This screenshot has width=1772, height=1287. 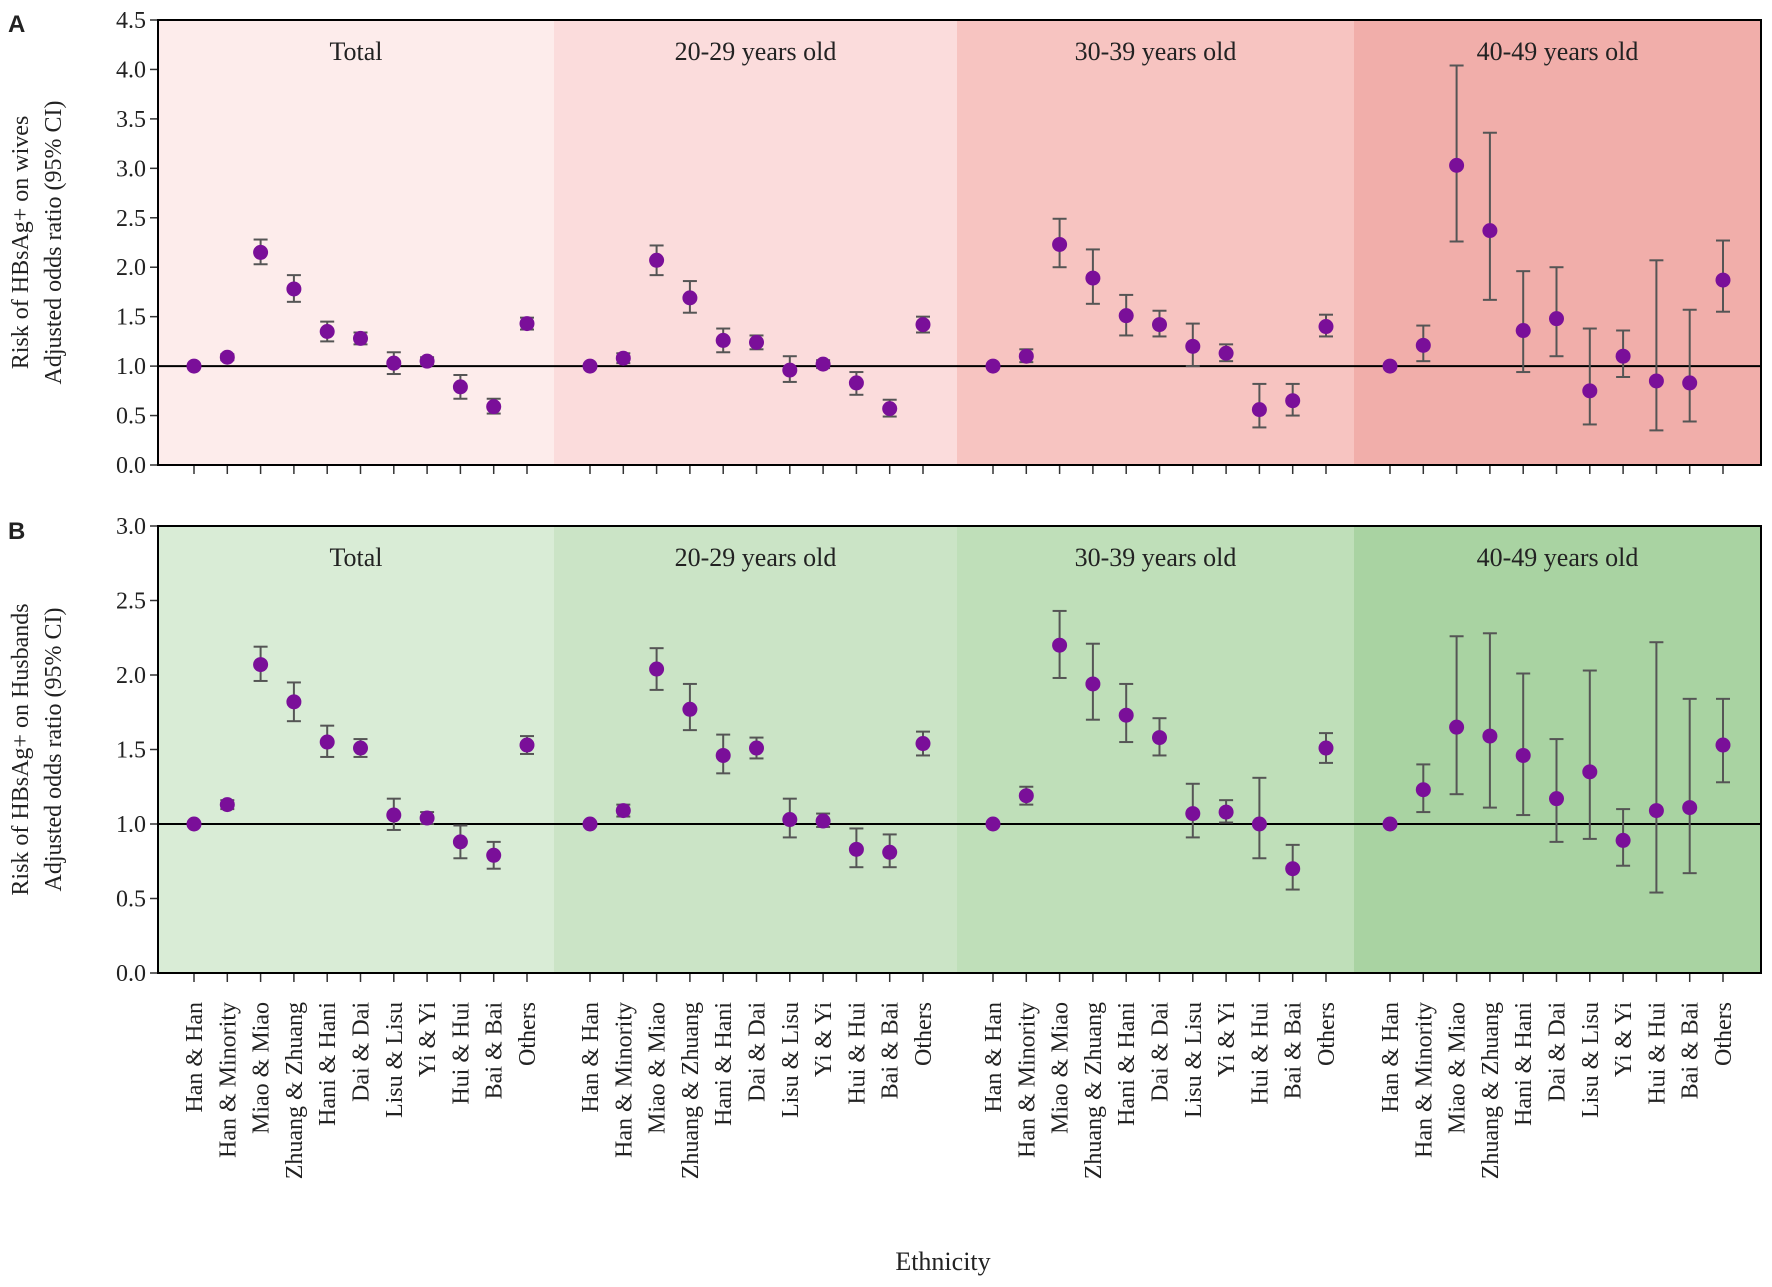 What do you see at coordinates (131, 466) in the screenshot?
I see `y-tick-label: 0.0` at bounding box center [131, 466].